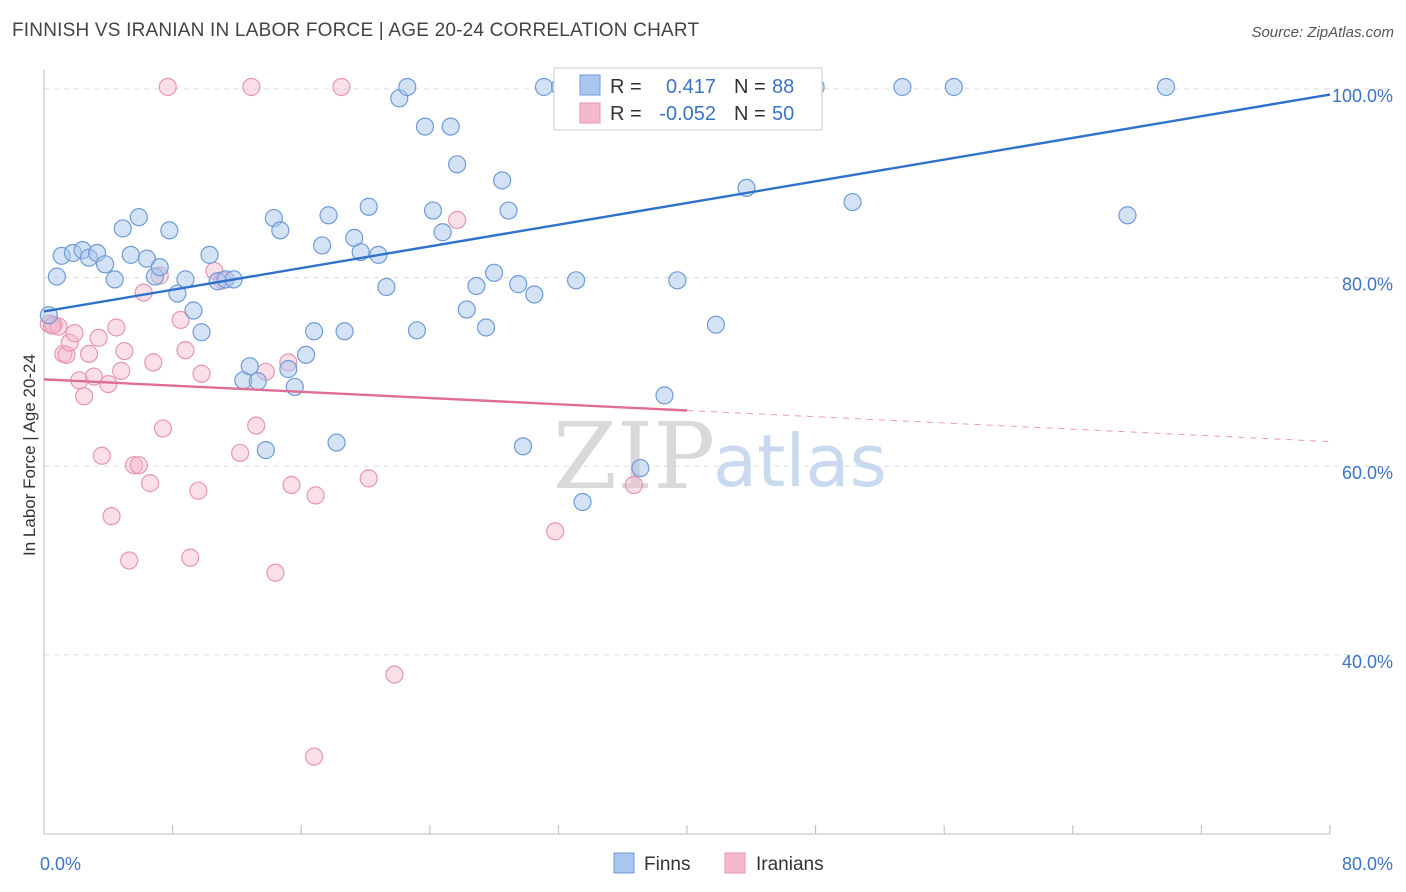 This screenshot has height=892, width=1406. What do you see at coordinates (783, 87) in the screenshot?
I see `finns-n-value: 88` at bounding box center [783, 87].